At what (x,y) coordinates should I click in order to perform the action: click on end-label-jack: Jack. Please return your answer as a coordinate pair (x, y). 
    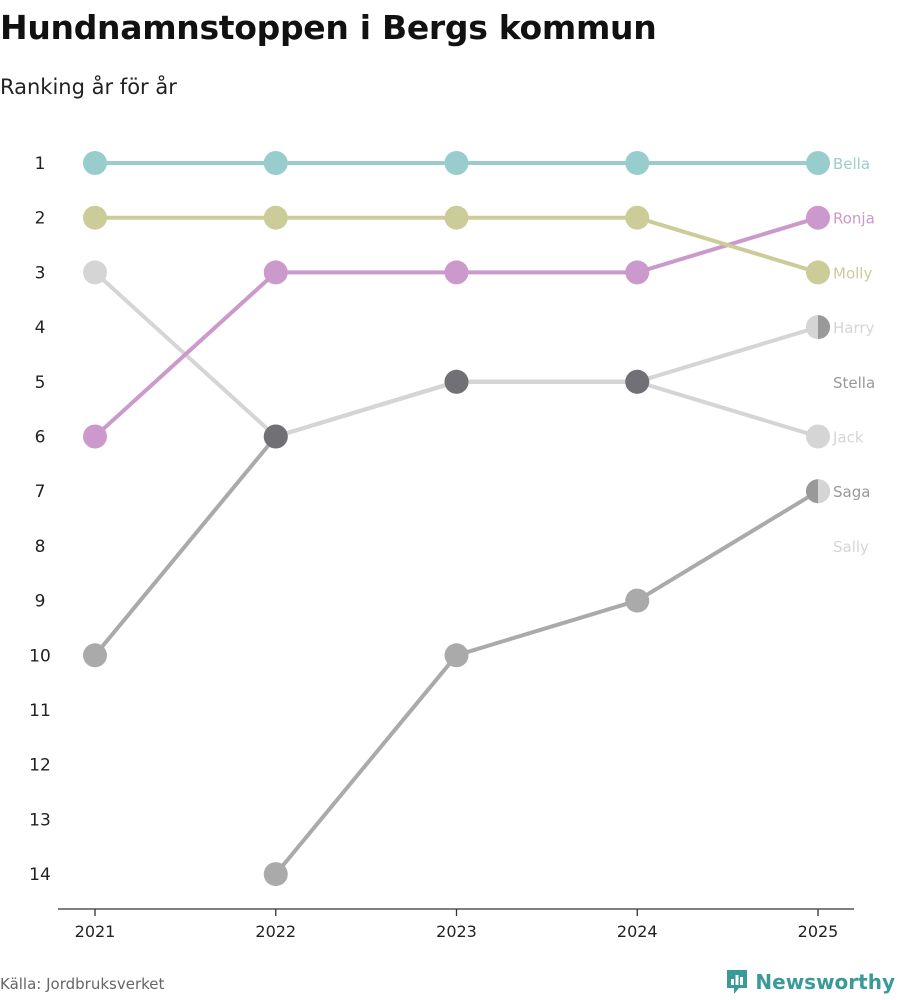
    Looking at the image, I should click on (848, 438).